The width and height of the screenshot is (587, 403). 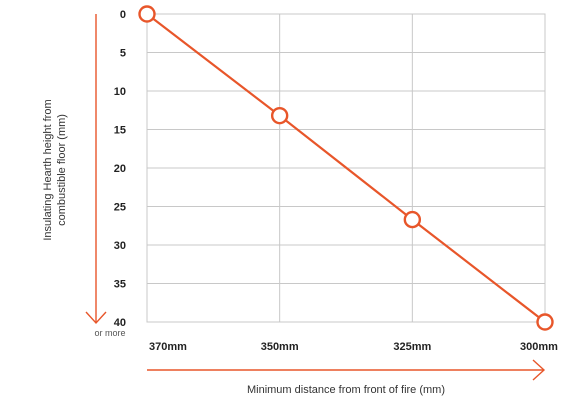 I want to click on y-tick-label: 30, so click(x=120, y=246).